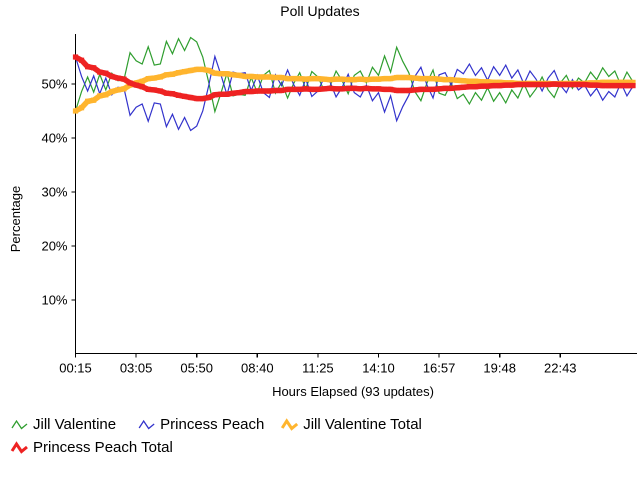 The height and width of the screenshot is (480, 640). Describe the element at coordinates (351, 424) in the screenshot. I see `legend-item: Jill Valentine Total` at that location.